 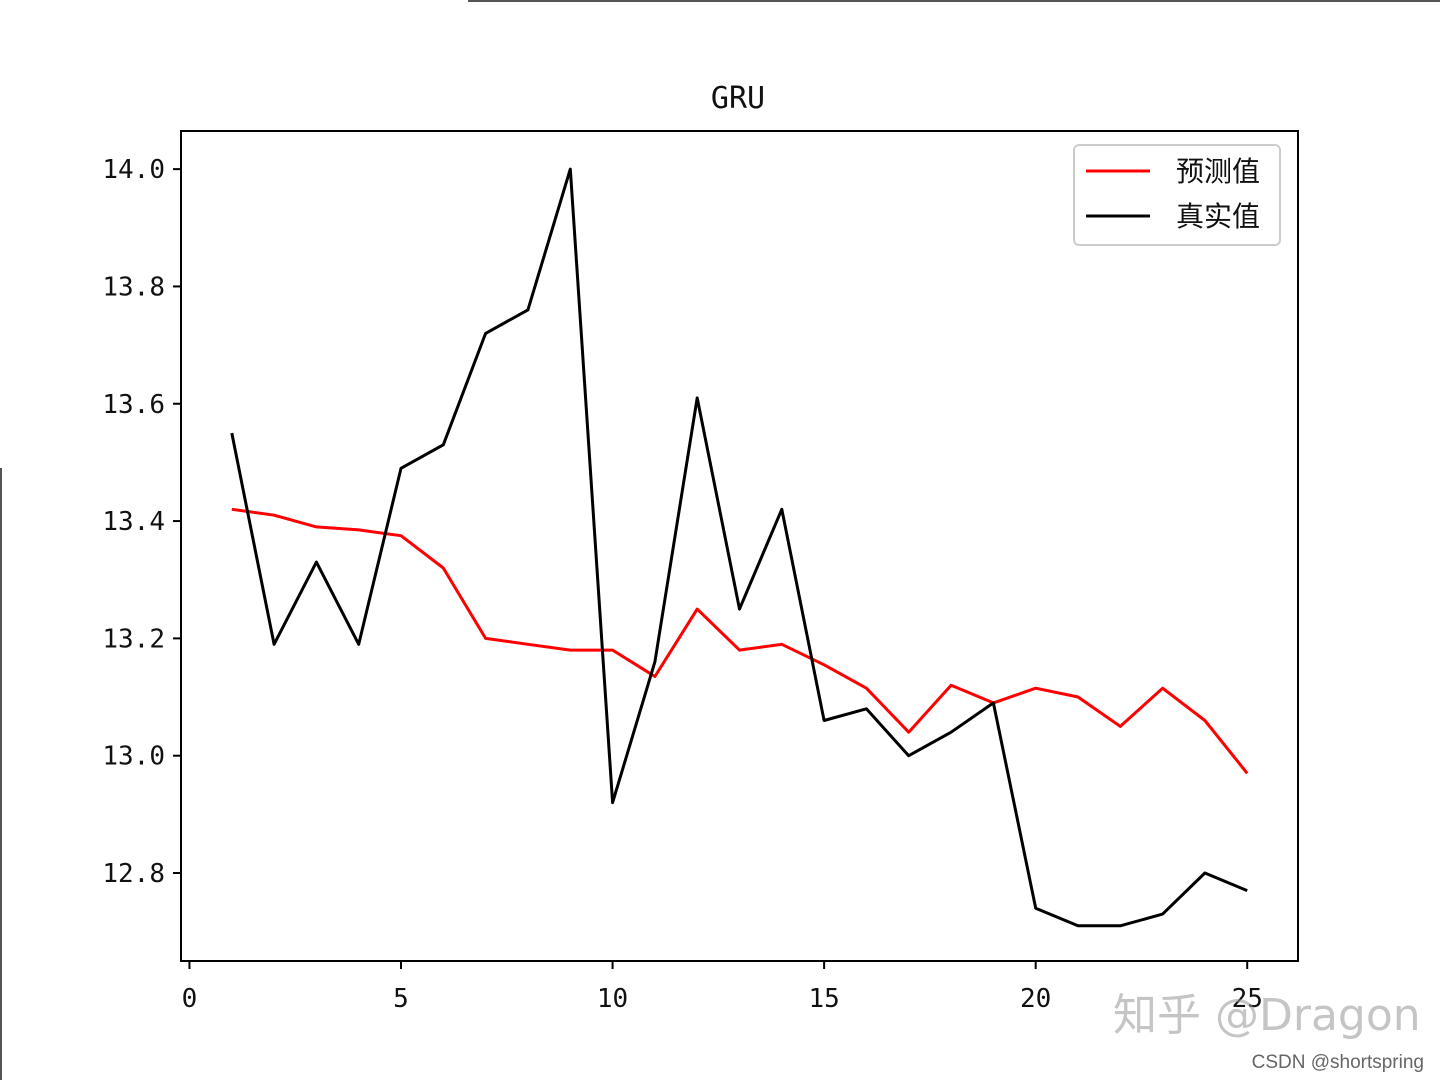 What do you see at coordinates (401, 999) in the screenshot?
I see `x-tick-label: 5` at bounding box center [401, 999].